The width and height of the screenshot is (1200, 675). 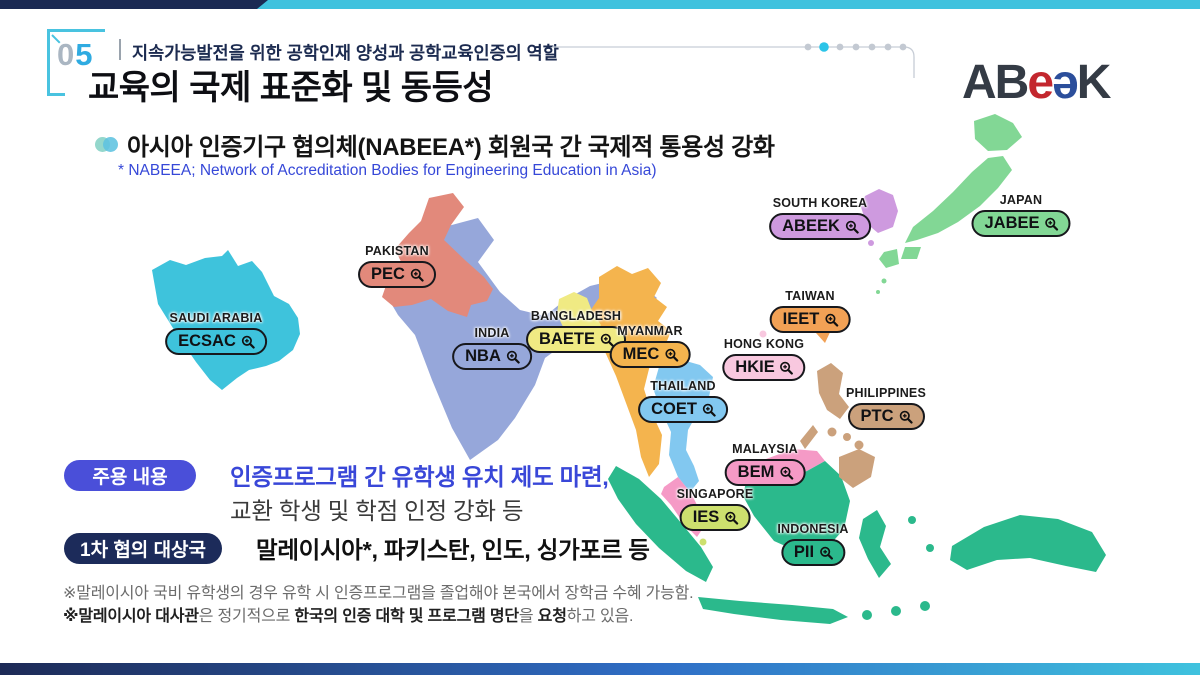 I want to click on country-pakistan: PAKISTAN PEC, so click(x=397, y=266).